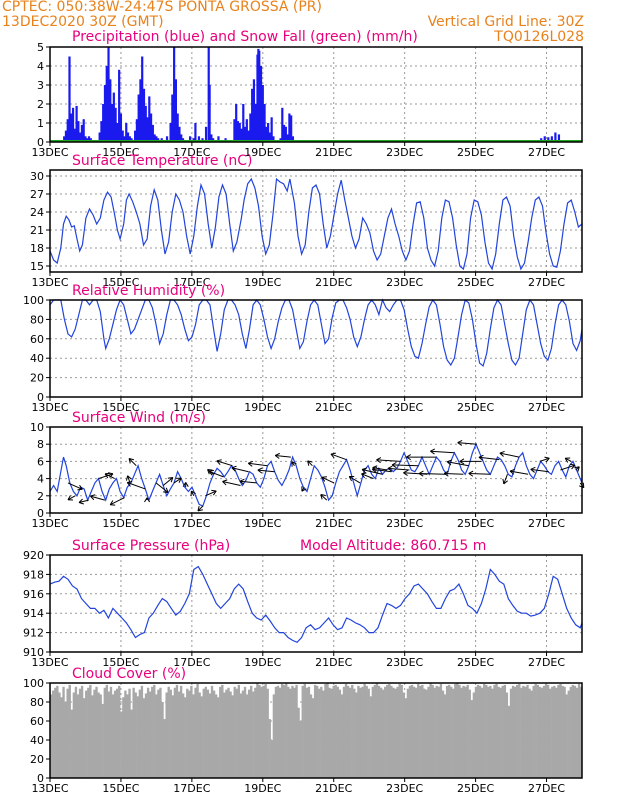 The image size is (618, 800). Describe the element at coordinates (151, 546) in the screenshot. I see `pressure-title: Surface Pressure (hPa)` at that location.